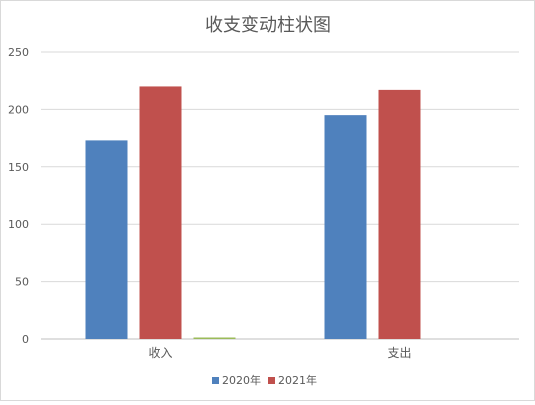  Describe the element at coordinates (18, 167) in the screenshot. I see `y-tick-label: 150` at that location.